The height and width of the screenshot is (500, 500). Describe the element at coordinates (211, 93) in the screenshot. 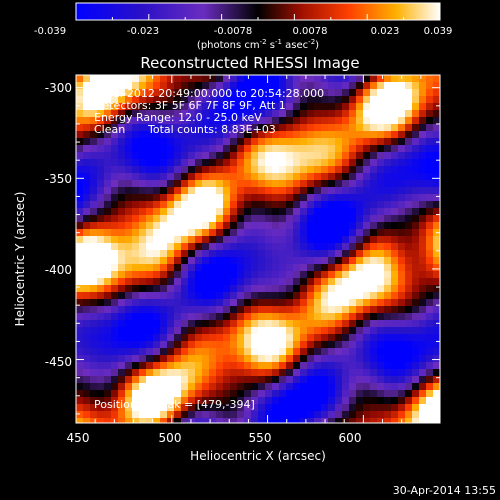

I see `time-range-text: 5-Jul-2012 20:49:00.000 to 20:54:28.000` at that location.